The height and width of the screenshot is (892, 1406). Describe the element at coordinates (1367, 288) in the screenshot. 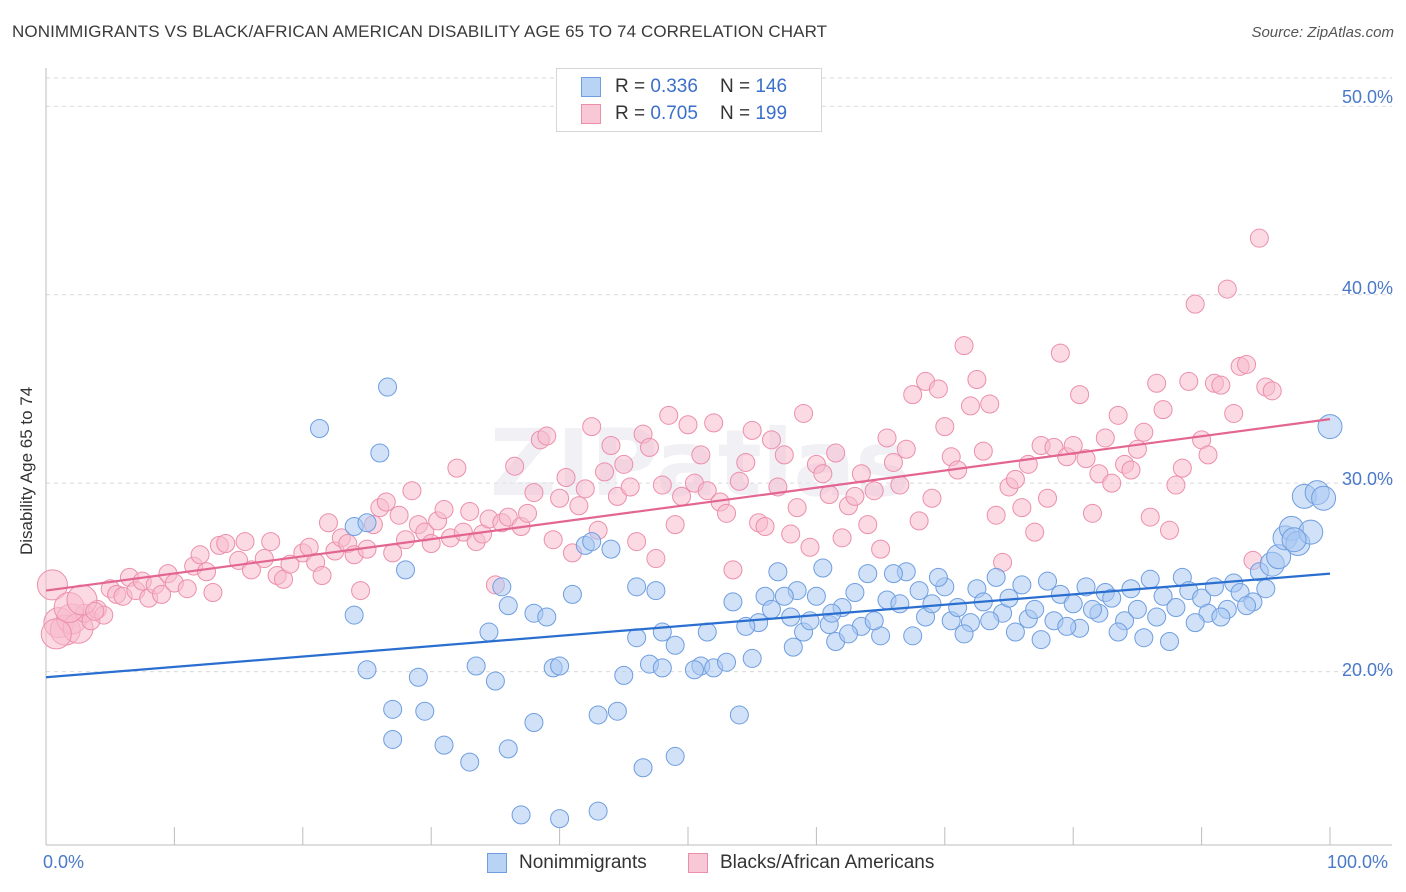

I see `y-tick-label-40: 40.0%` at that location.